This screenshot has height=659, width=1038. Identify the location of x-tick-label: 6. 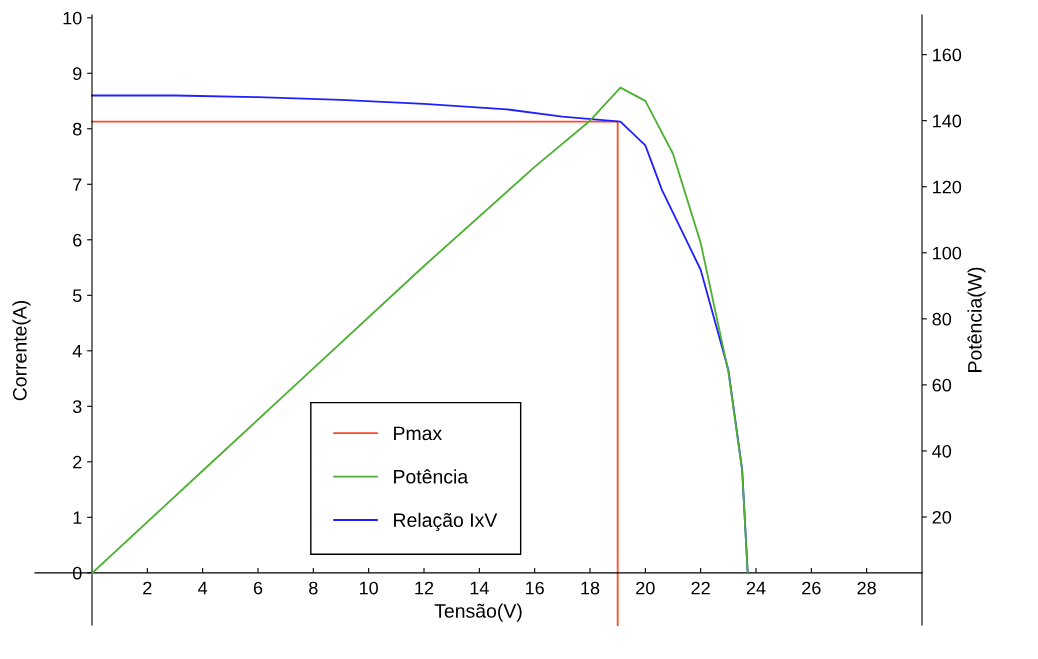
(258, 588).